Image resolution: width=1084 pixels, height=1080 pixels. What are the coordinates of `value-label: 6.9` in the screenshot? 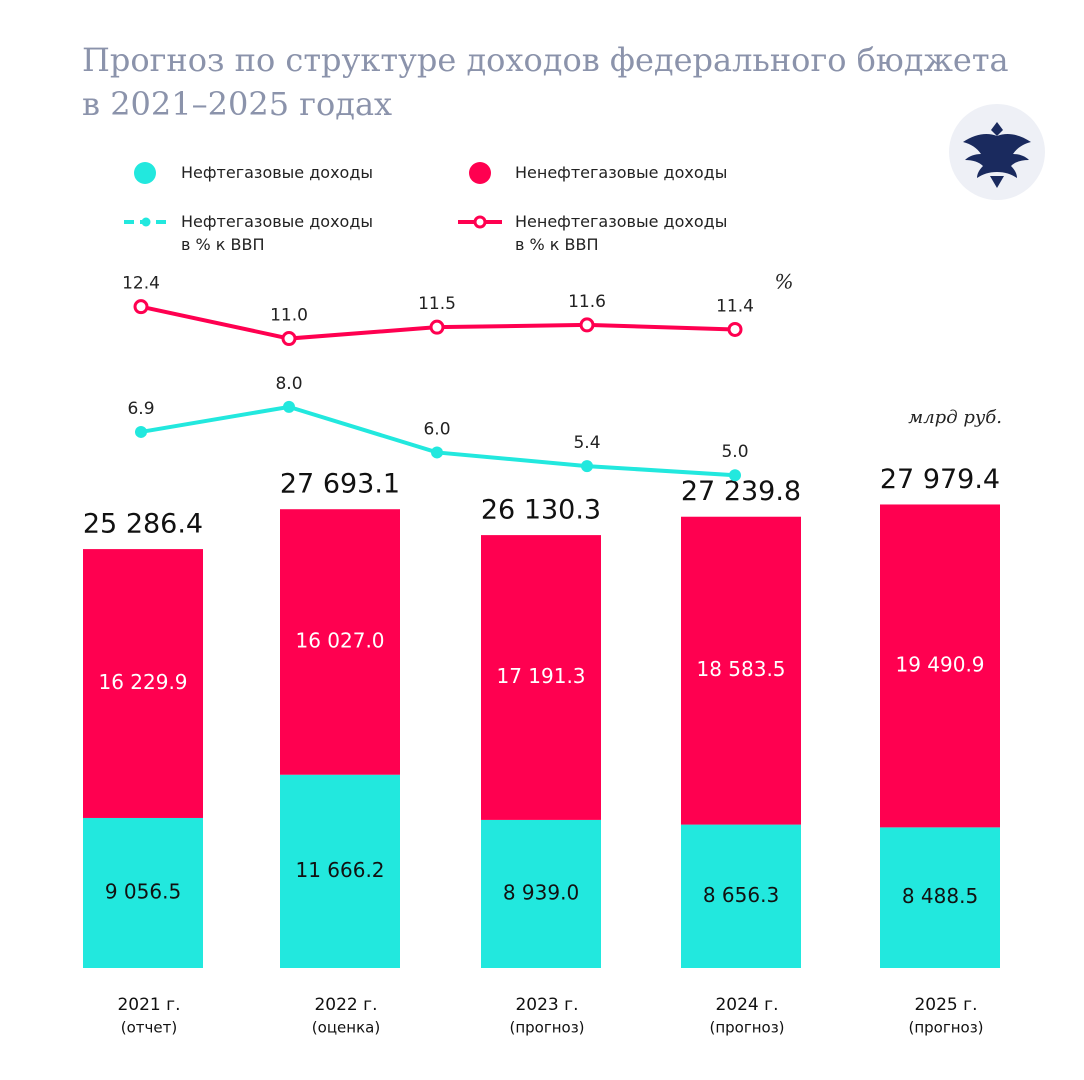 It's located at (140, 409).